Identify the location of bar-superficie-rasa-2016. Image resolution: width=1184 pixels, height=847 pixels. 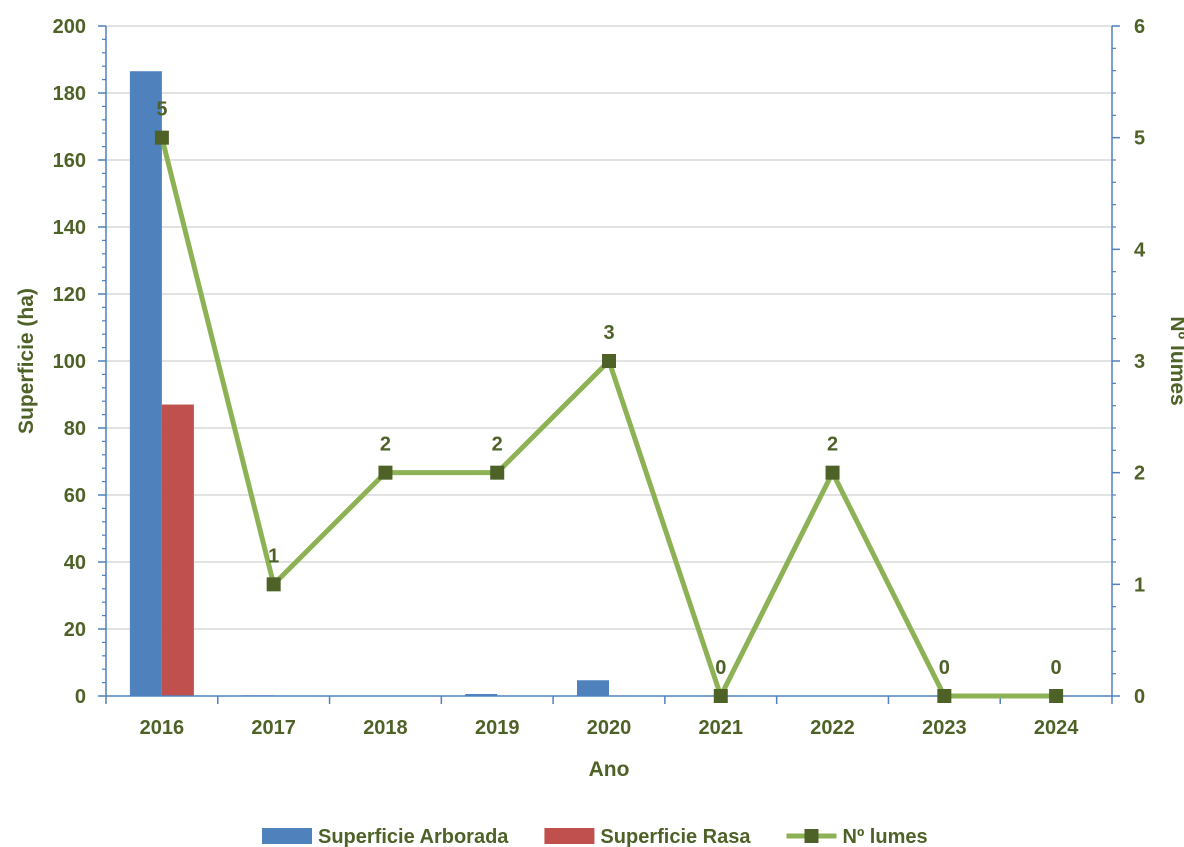
(177, 550).